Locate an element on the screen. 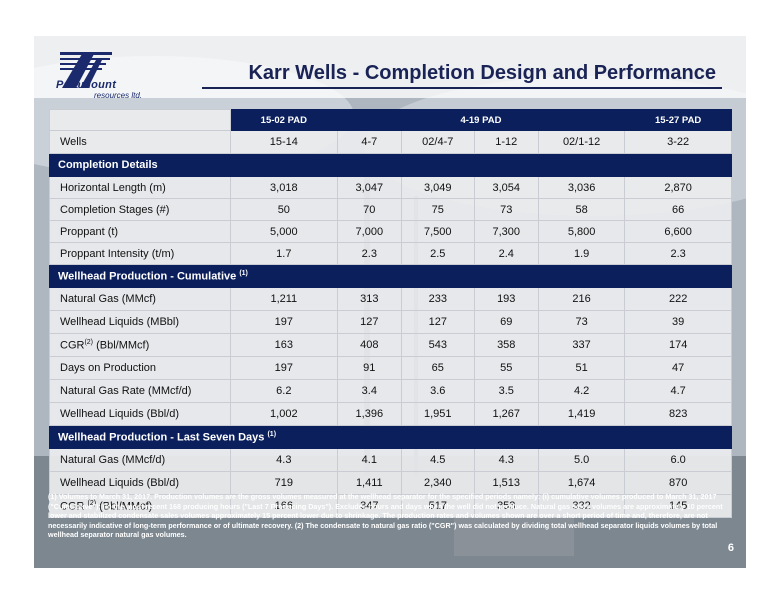 This screenshot has height=600, width=776. table-row: Natural Gas (MMcf) 1,211 313 233 193 216 222 is located at coordinates (390, 299).